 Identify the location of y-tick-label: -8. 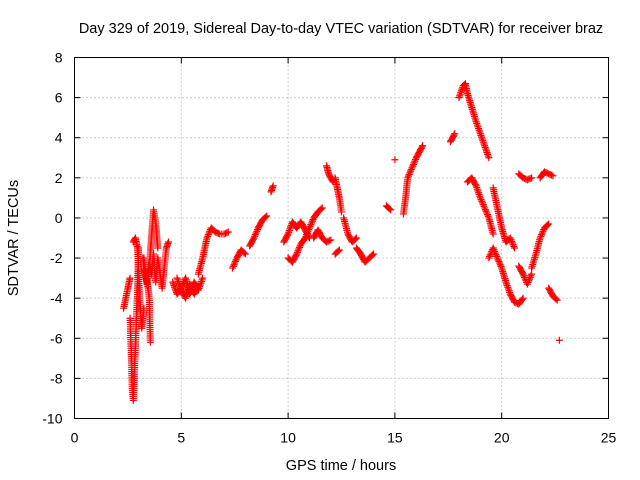
(56, 378).